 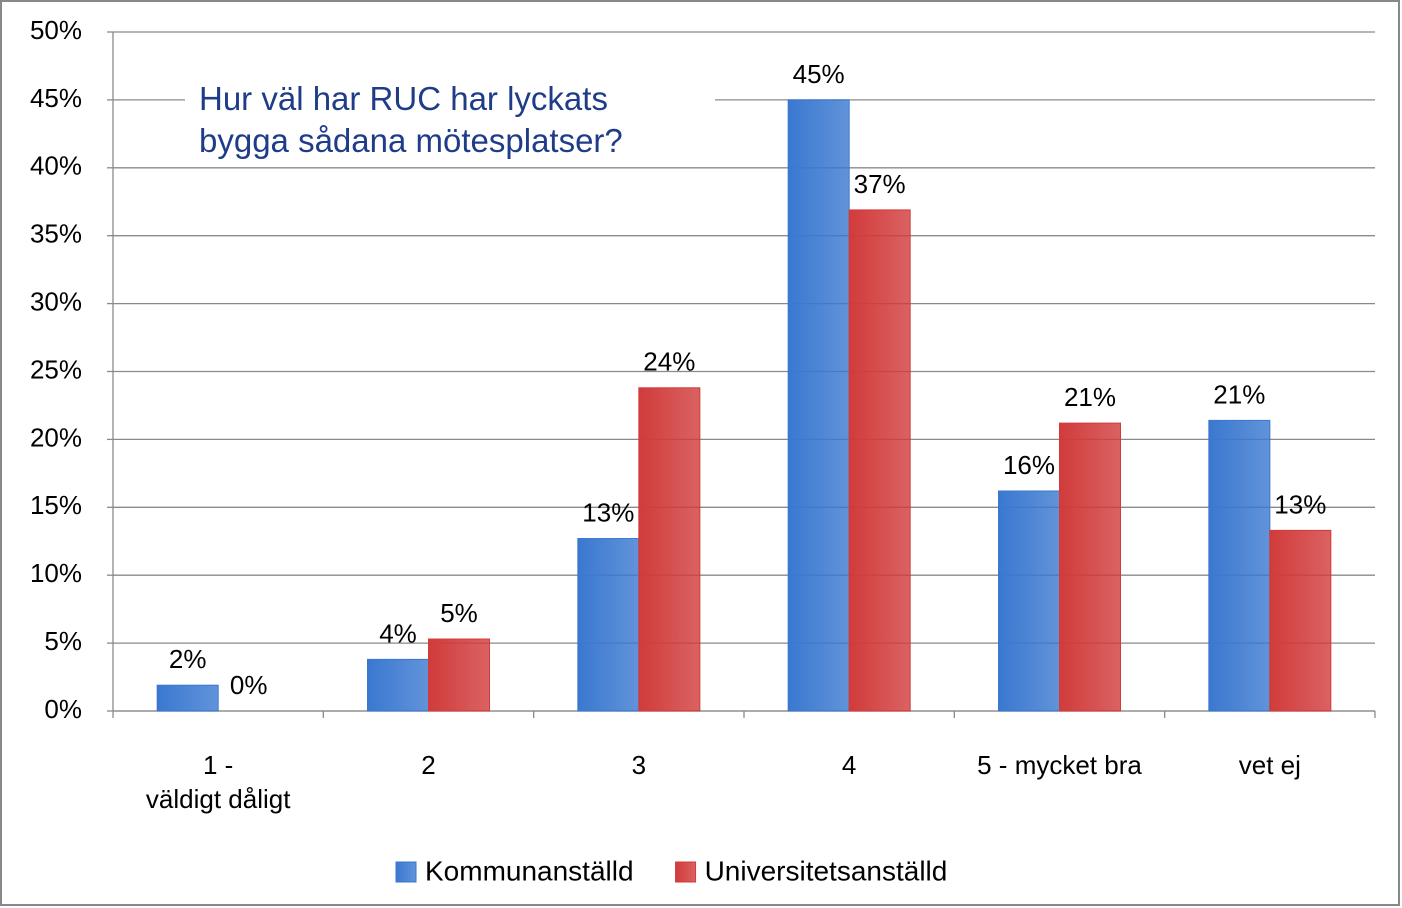 I want to click on y-tick-label: 0%, so click(x=63, y=709).